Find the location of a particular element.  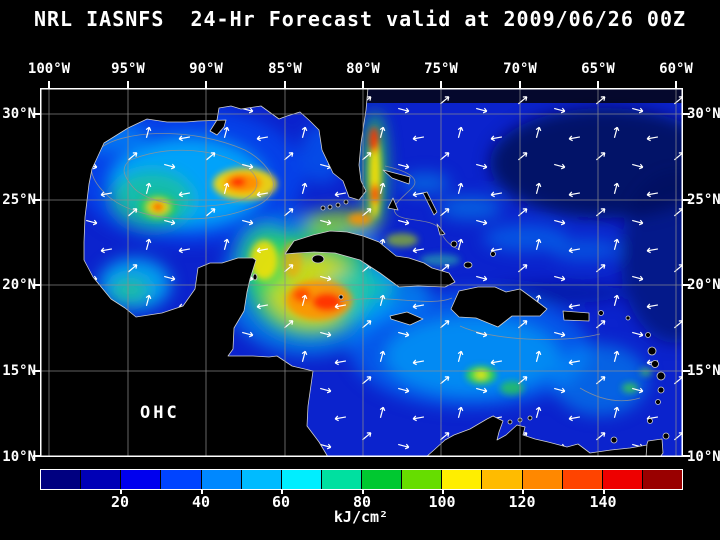

lat-label-right-25n: 25°N is located at coordinates (703, 200).